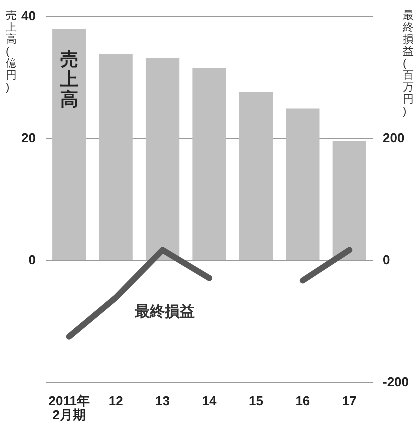  Describe the element at coordinates (349, 401) in the screenshot. I see `x-tick-label: 17` at that location.